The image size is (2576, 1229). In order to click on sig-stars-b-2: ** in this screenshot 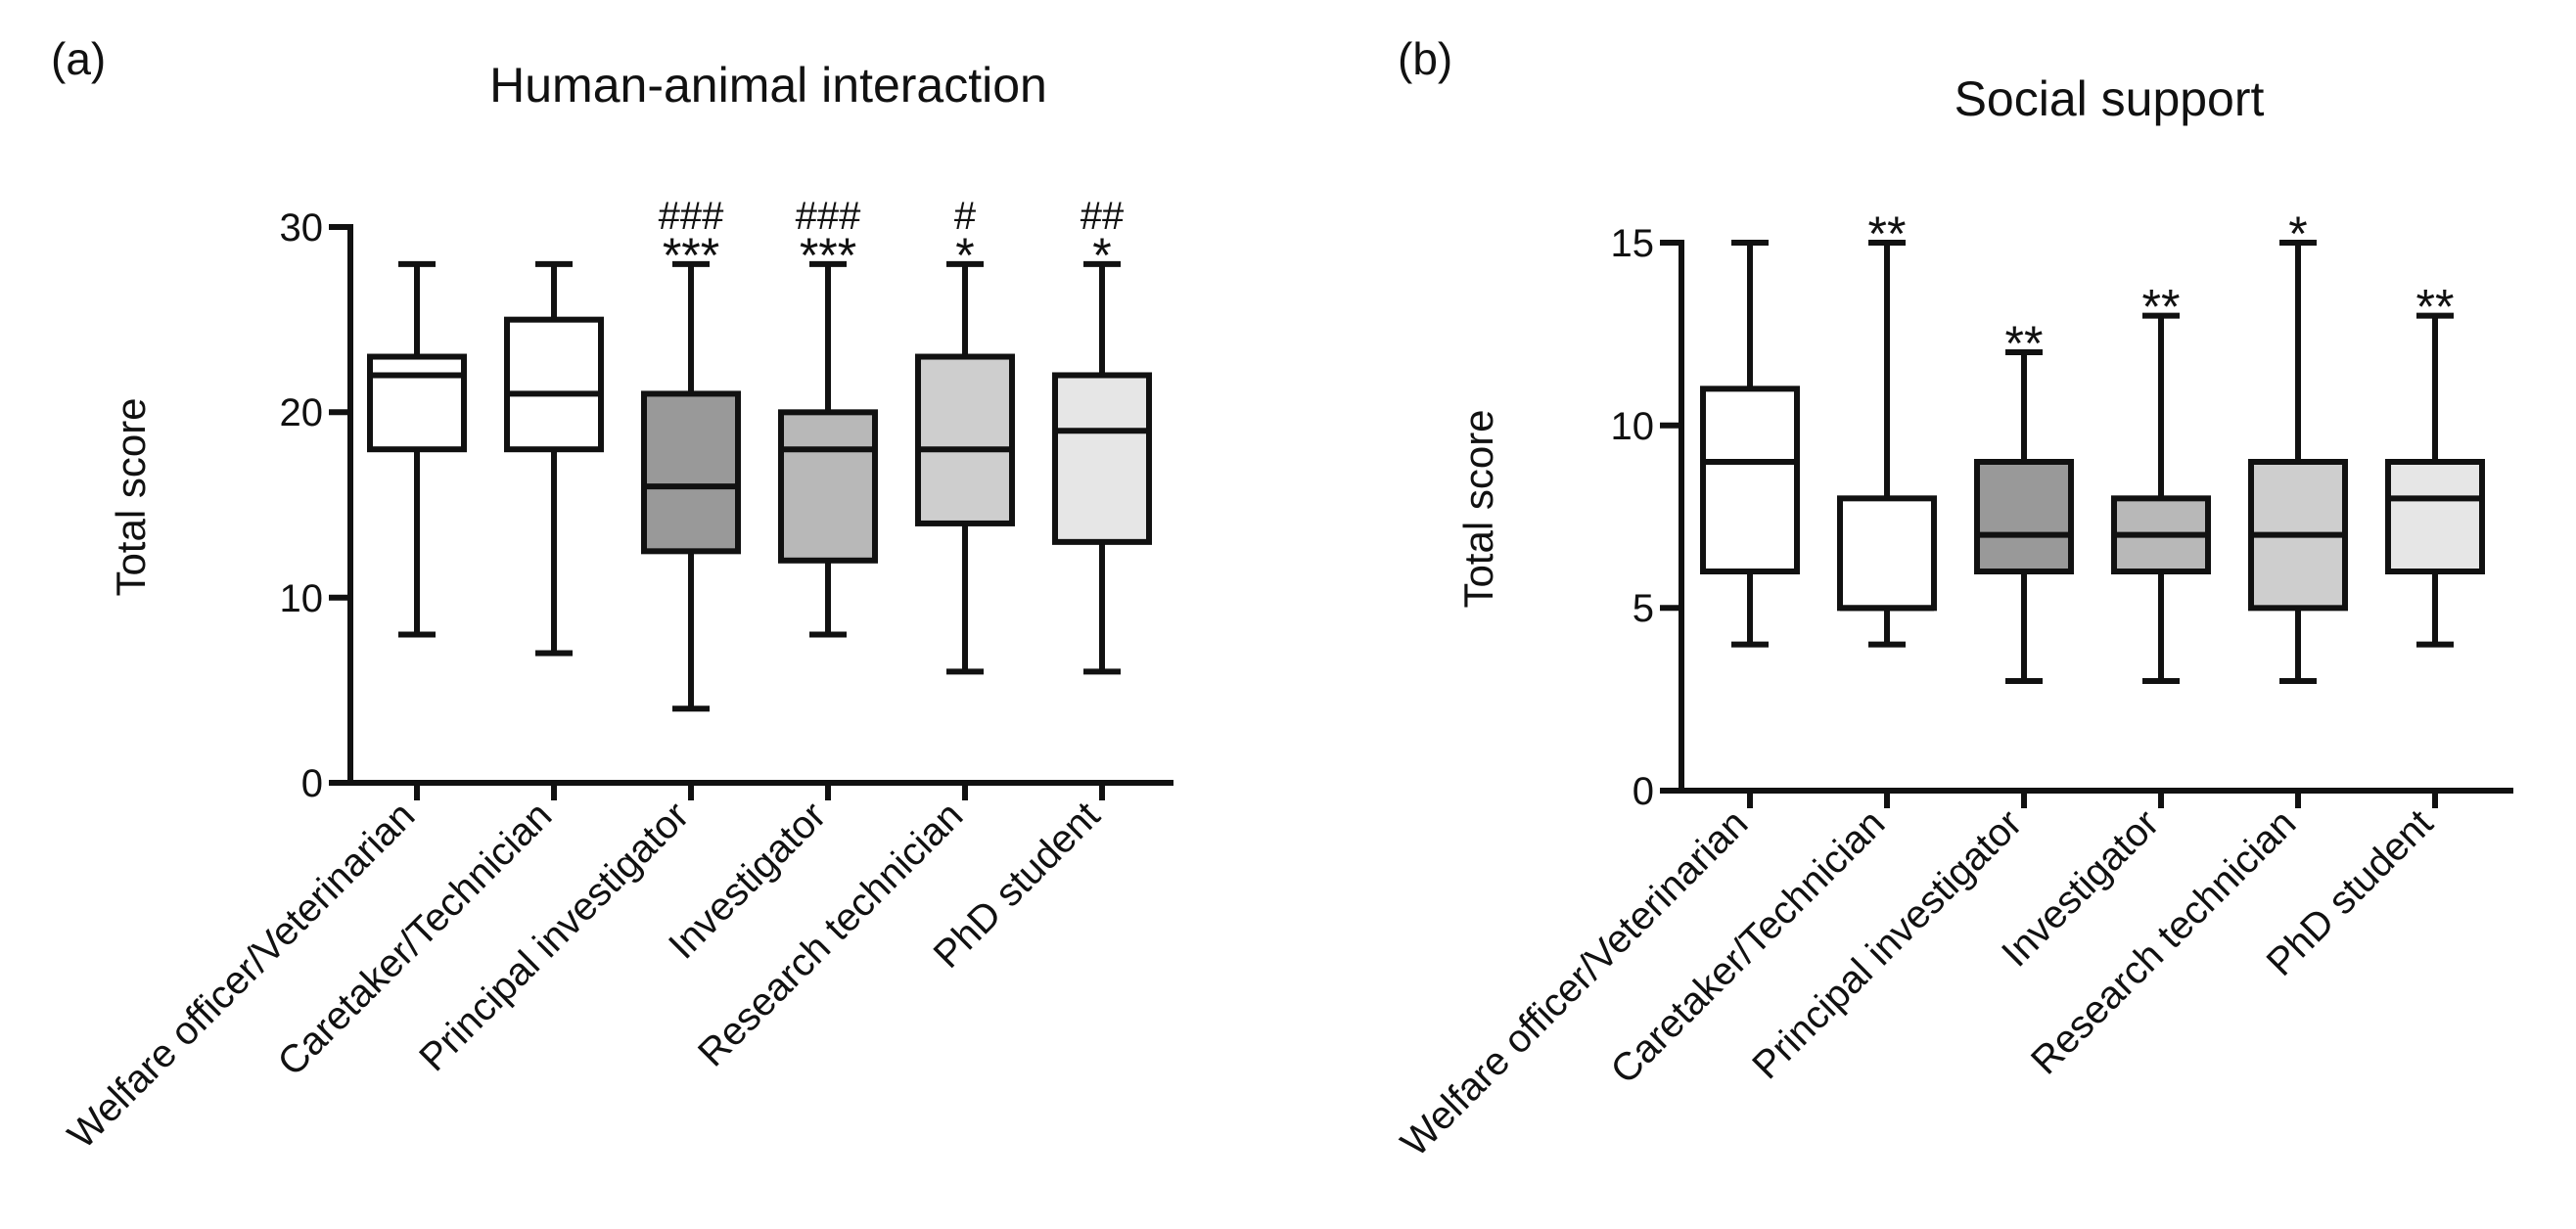, I will do `click(2024, 343)`.